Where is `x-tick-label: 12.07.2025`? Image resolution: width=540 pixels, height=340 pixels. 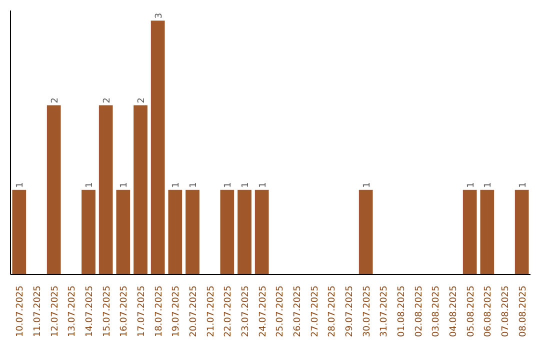 x-tick-label: 12.07.2025 is located at coordinates (55, 312).